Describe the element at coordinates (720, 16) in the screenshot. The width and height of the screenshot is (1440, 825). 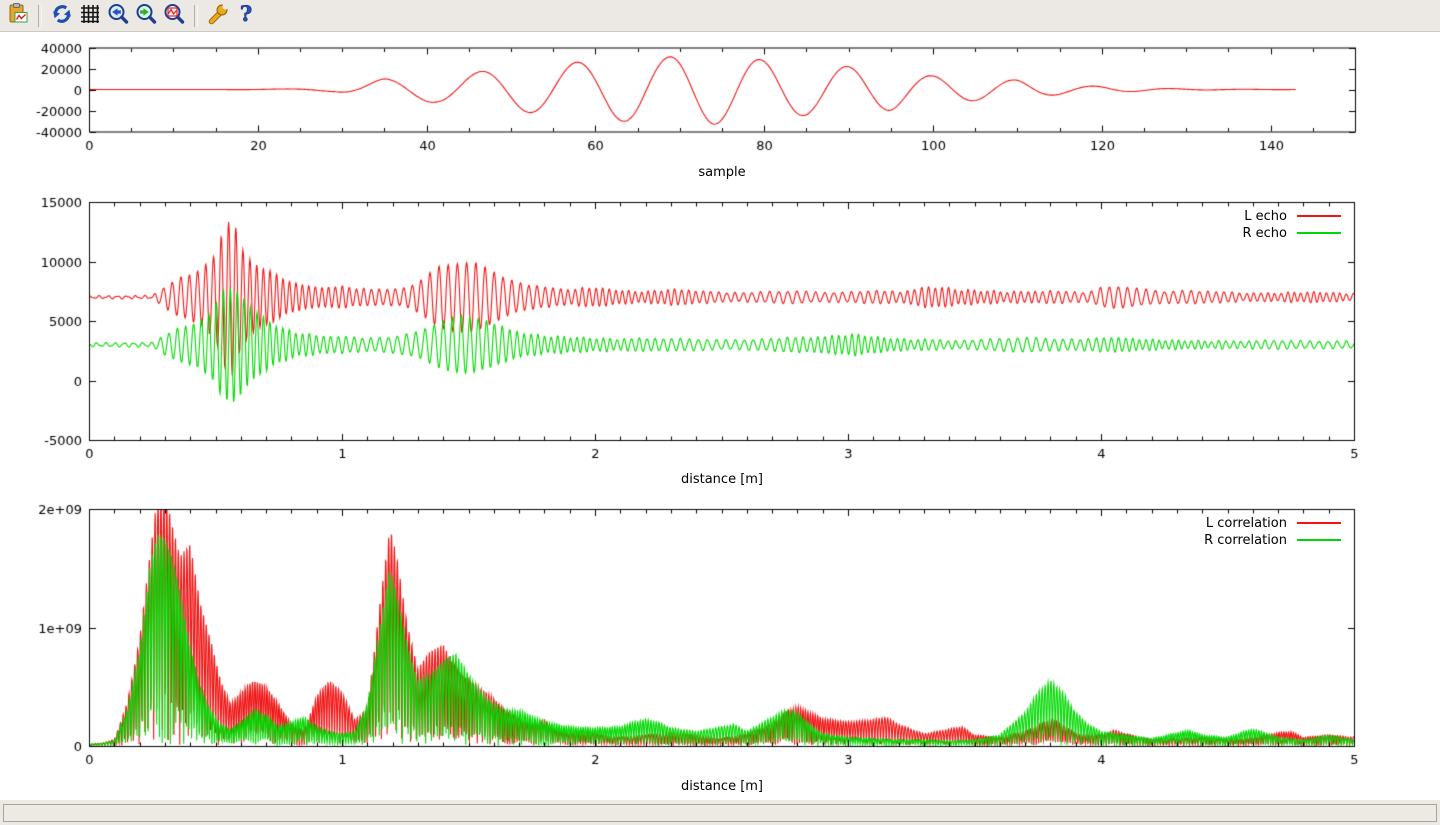
I see `toolbar: ?` at that location.